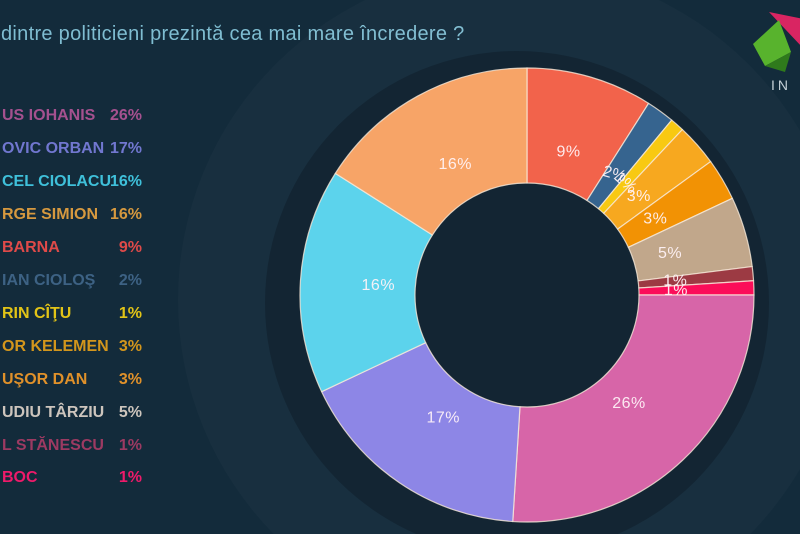  I want to click on legend-name: RIN CÎŢU, so click(37, 313).